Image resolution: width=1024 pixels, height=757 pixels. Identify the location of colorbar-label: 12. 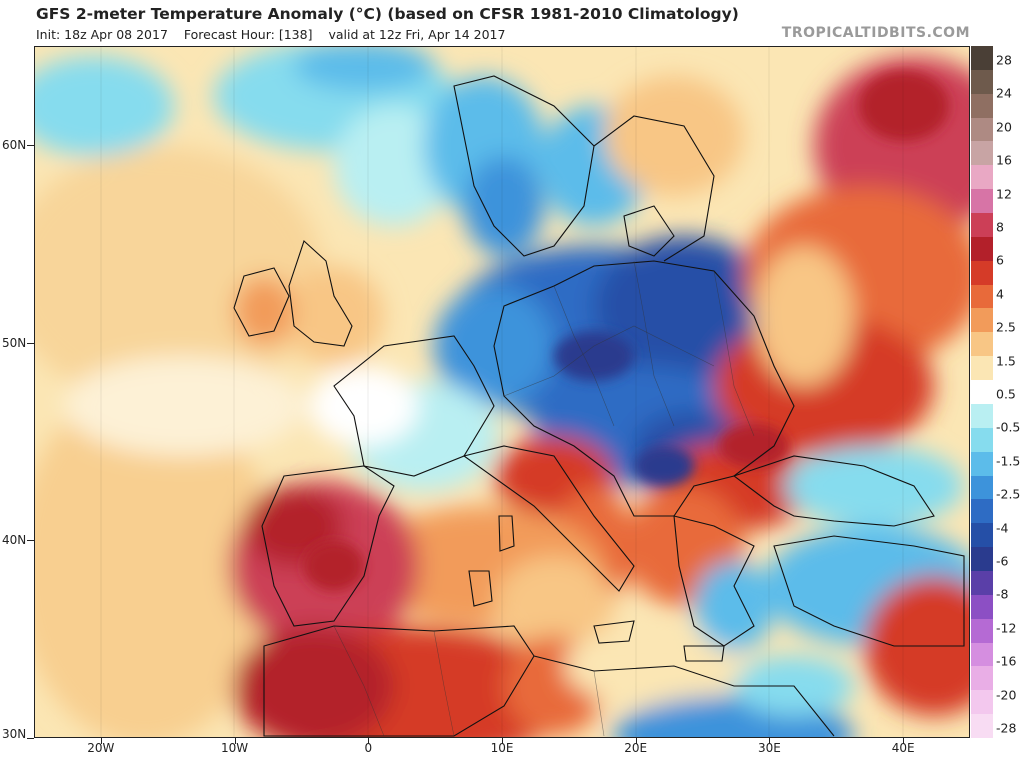
(1004, 194).